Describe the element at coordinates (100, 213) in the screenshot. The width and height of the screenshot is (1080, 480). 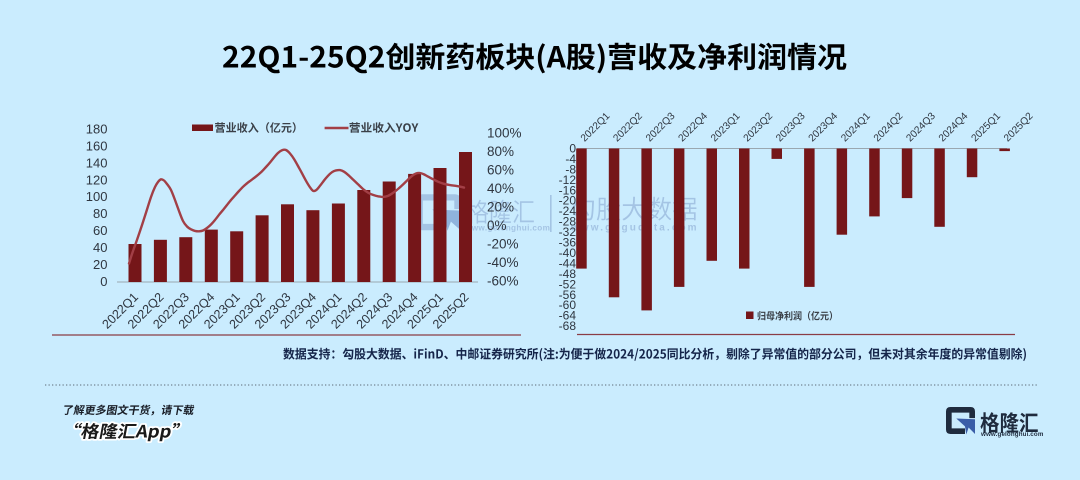
I see `svg-text: 80` at that location.